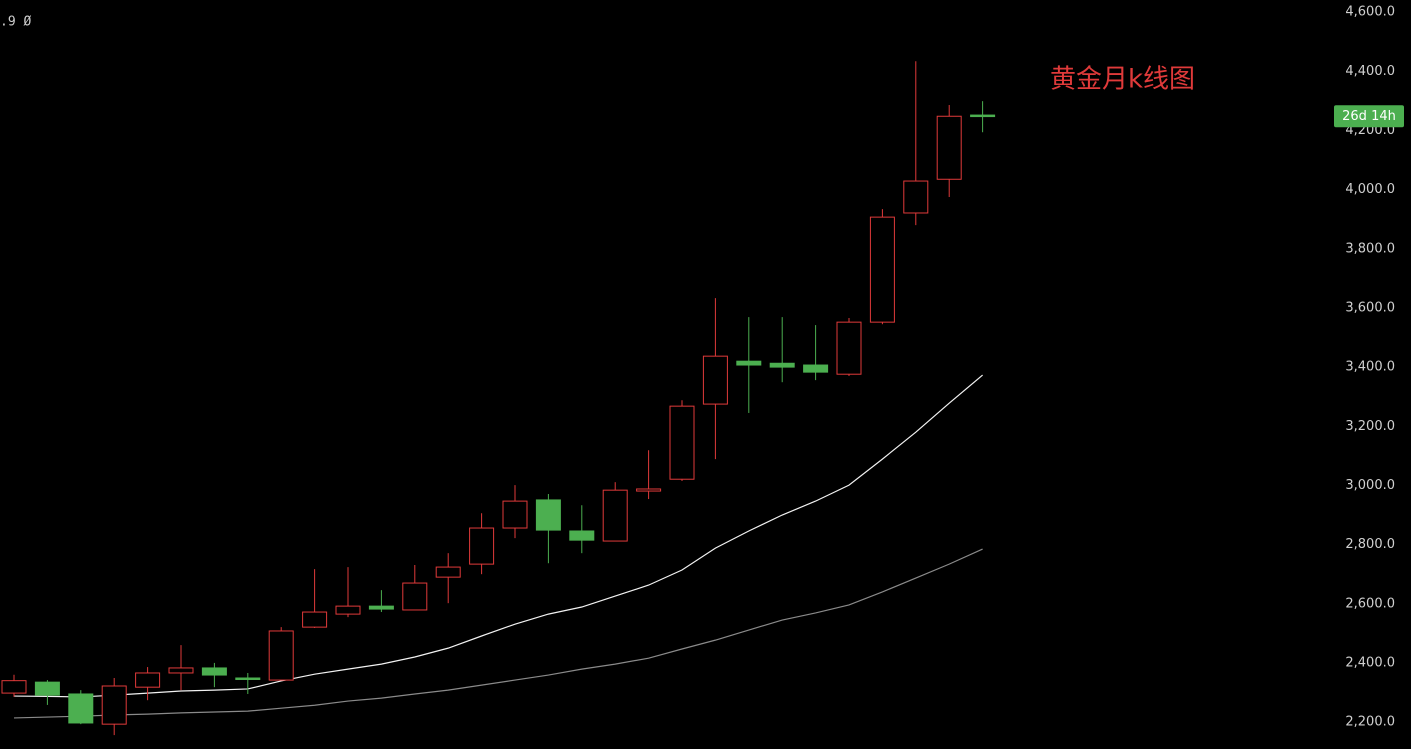 The width and height of the screenshot is (1411, 749). What do you see at coordinates (1370, 544) in the screenshot?
I see `y-tick-label: 2,800.0` at bounding box center [1370, 544].